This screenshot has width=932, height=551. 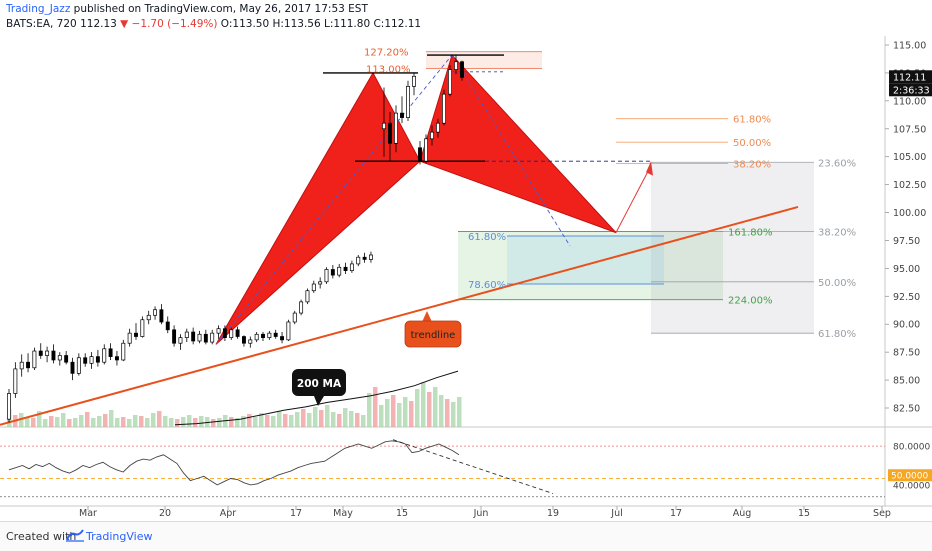 I want to click on harmonic-xab-triangle, so click(x=318, y=208).